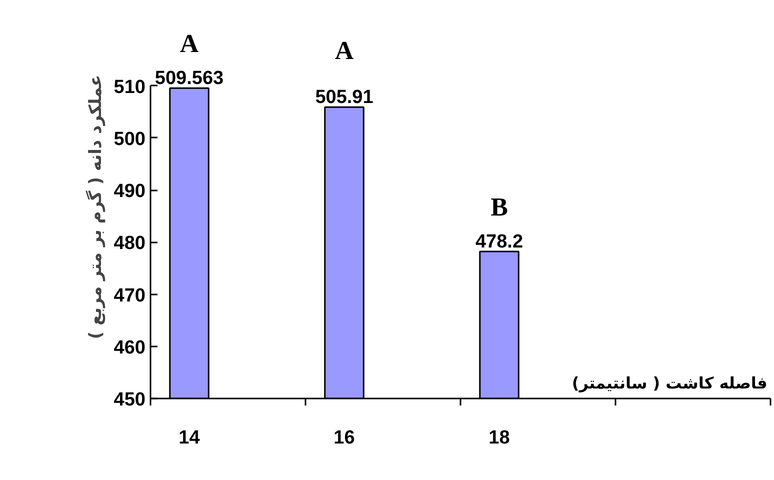 This screenshot has height=480, width=774. What do you see at coordinates (344, 97) in the screenshot?
I see `data-label: 505.91` at bounding box center [344, 97].